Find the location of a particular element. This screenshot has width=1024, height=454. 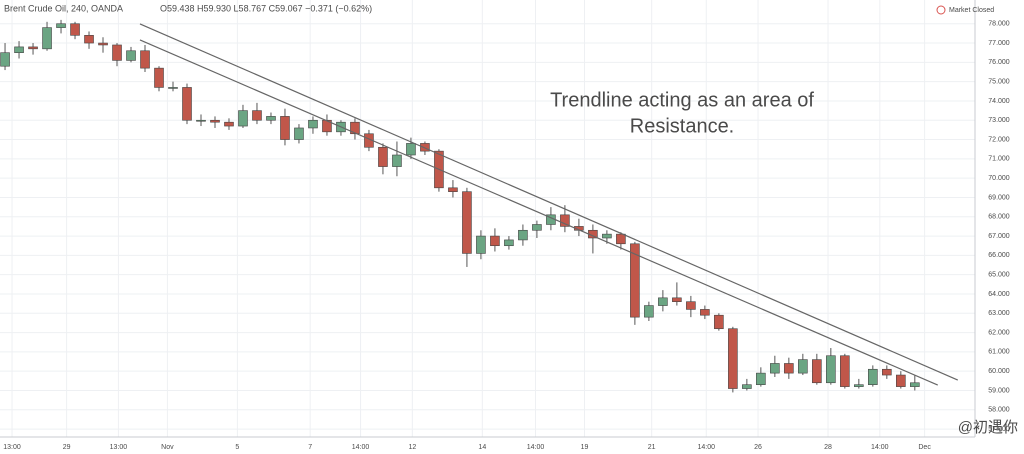

y-tick-label: 76.000 is located at coordinates (999, 62).